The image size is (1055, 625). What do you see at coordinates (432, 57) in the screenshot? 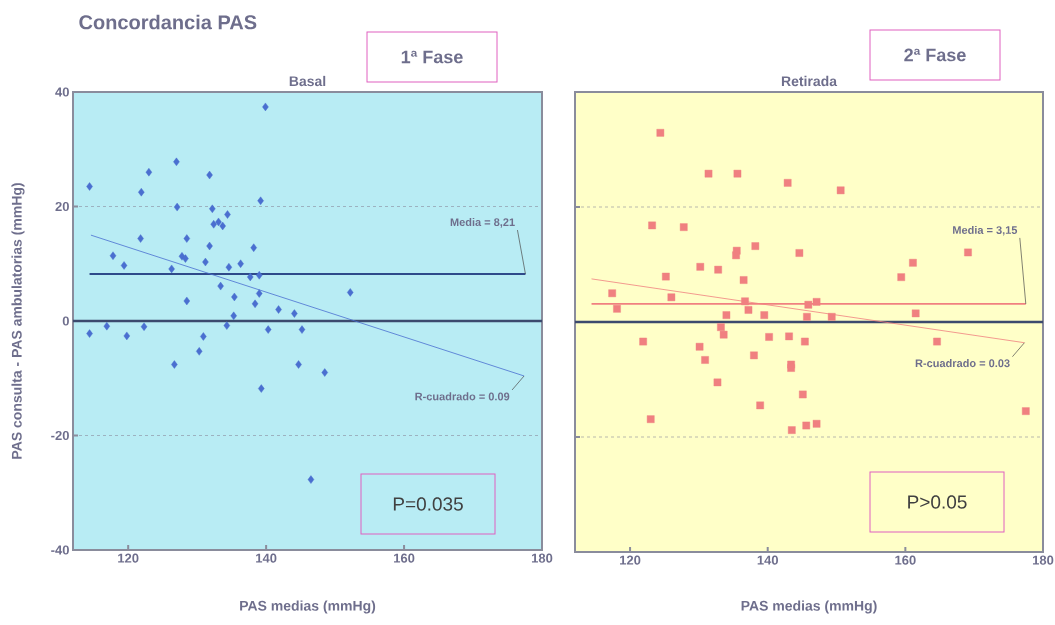
I see `text: 1ª Fase` at bounding box center [432, 57].